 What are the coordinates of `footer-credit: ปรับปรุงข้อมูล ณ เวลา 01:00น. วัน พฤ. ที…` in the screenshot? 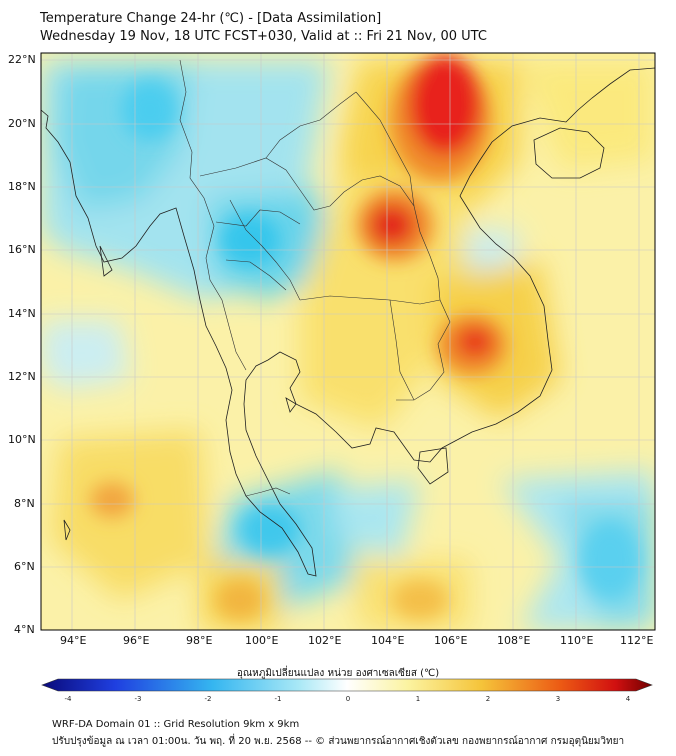 It's located at (338, 741).